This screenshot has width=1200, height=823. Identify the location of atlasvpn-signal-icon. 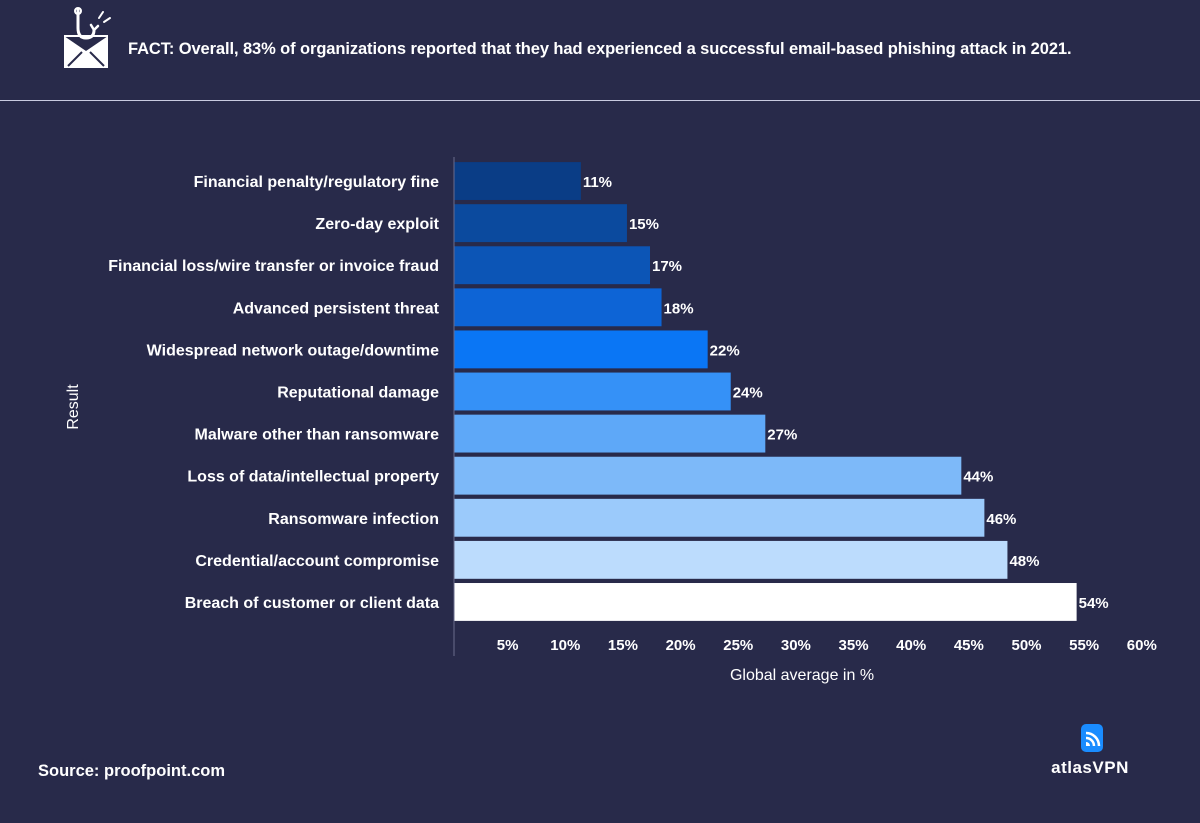
(1092, 738).